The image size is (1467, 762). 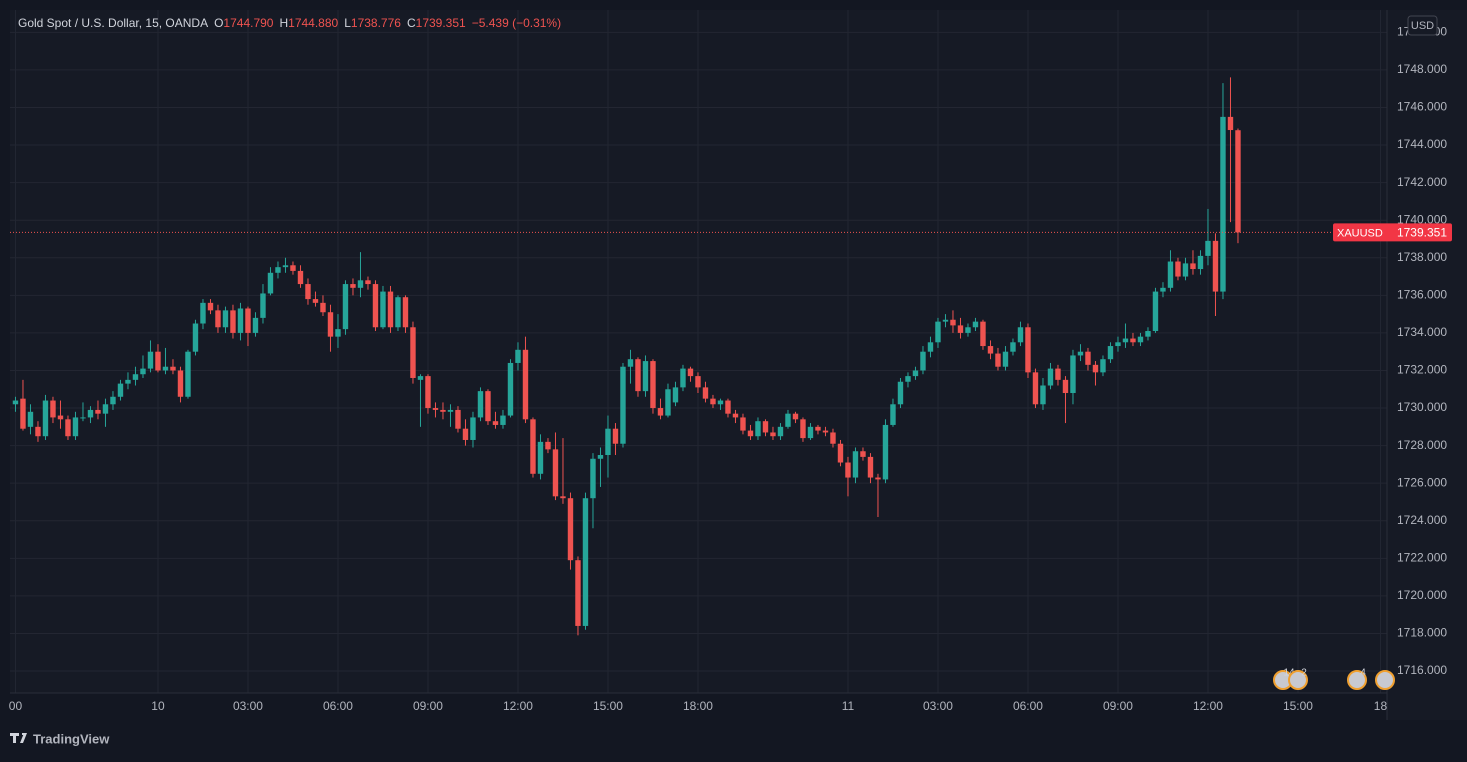 I want to click on event-count: 4, so click(x=1363, y=673).